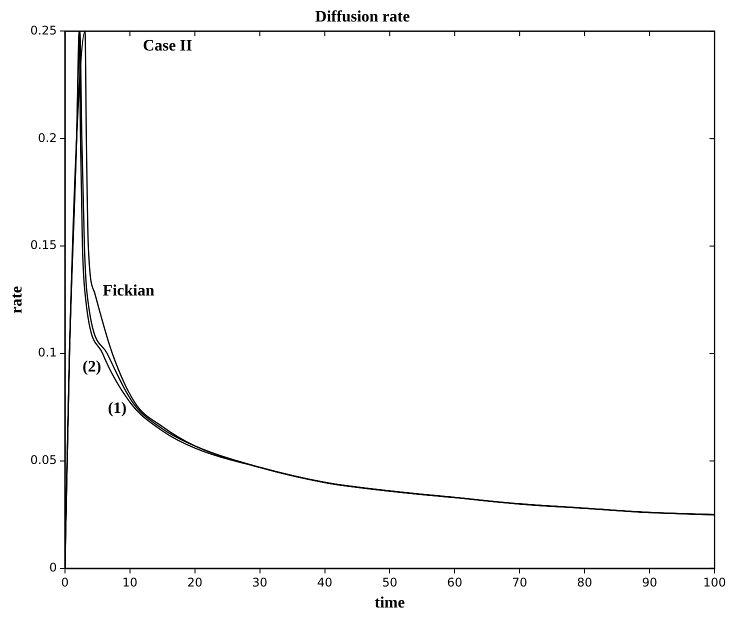  Describe the element at coordinates (260, 583) in the screenshot. I see `x-tick-label: 30` at that location.